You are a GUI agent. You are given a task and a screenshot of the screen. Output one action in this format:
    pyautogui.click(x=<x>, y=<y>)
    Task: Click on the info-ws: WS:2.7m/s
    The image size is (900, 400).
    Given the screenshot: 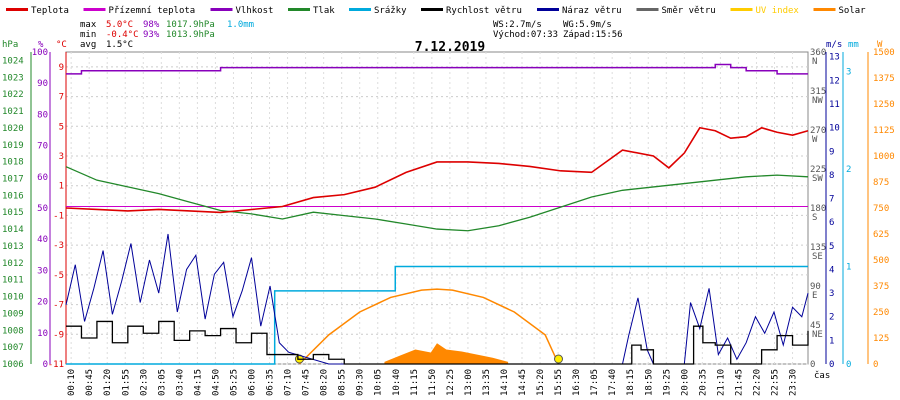 What is the action you would take?
    pyautogui.click(x=517, y=25)
    